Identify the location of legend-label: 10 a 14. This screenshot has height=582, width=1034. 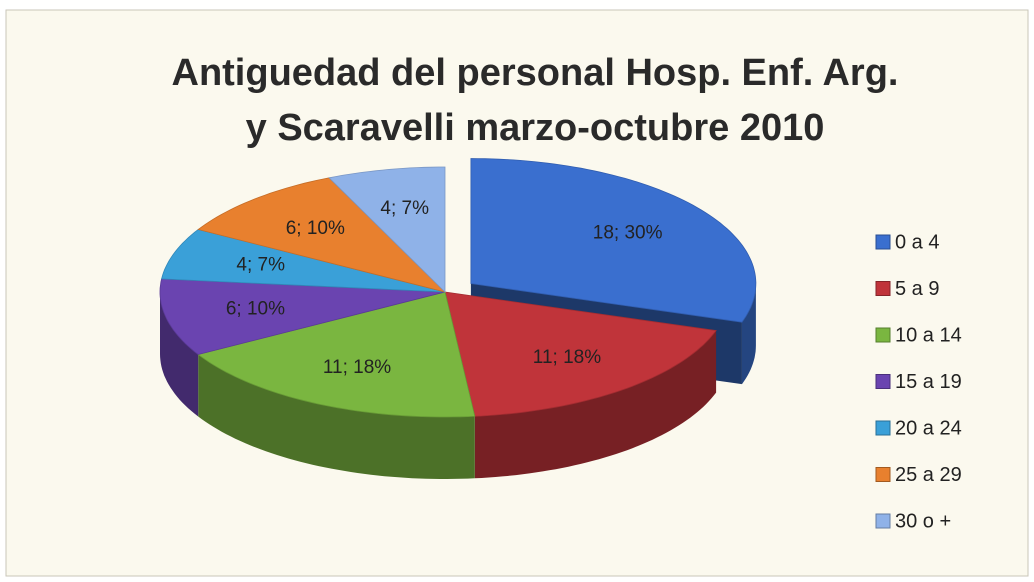
(928, 335).